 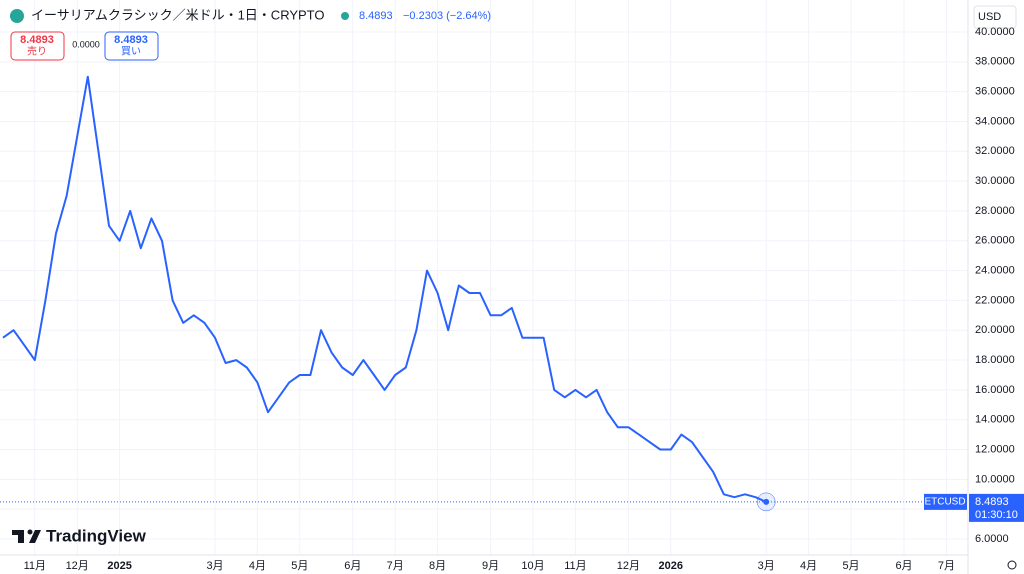 I want to click on y-tick-label: 10.0000, so click(x=995, y=479).